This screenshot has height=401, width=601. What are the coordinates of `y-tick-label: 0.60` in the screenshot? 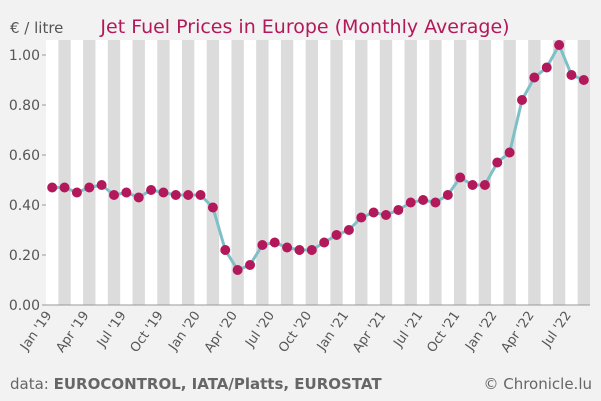 It's located at (24, 156).